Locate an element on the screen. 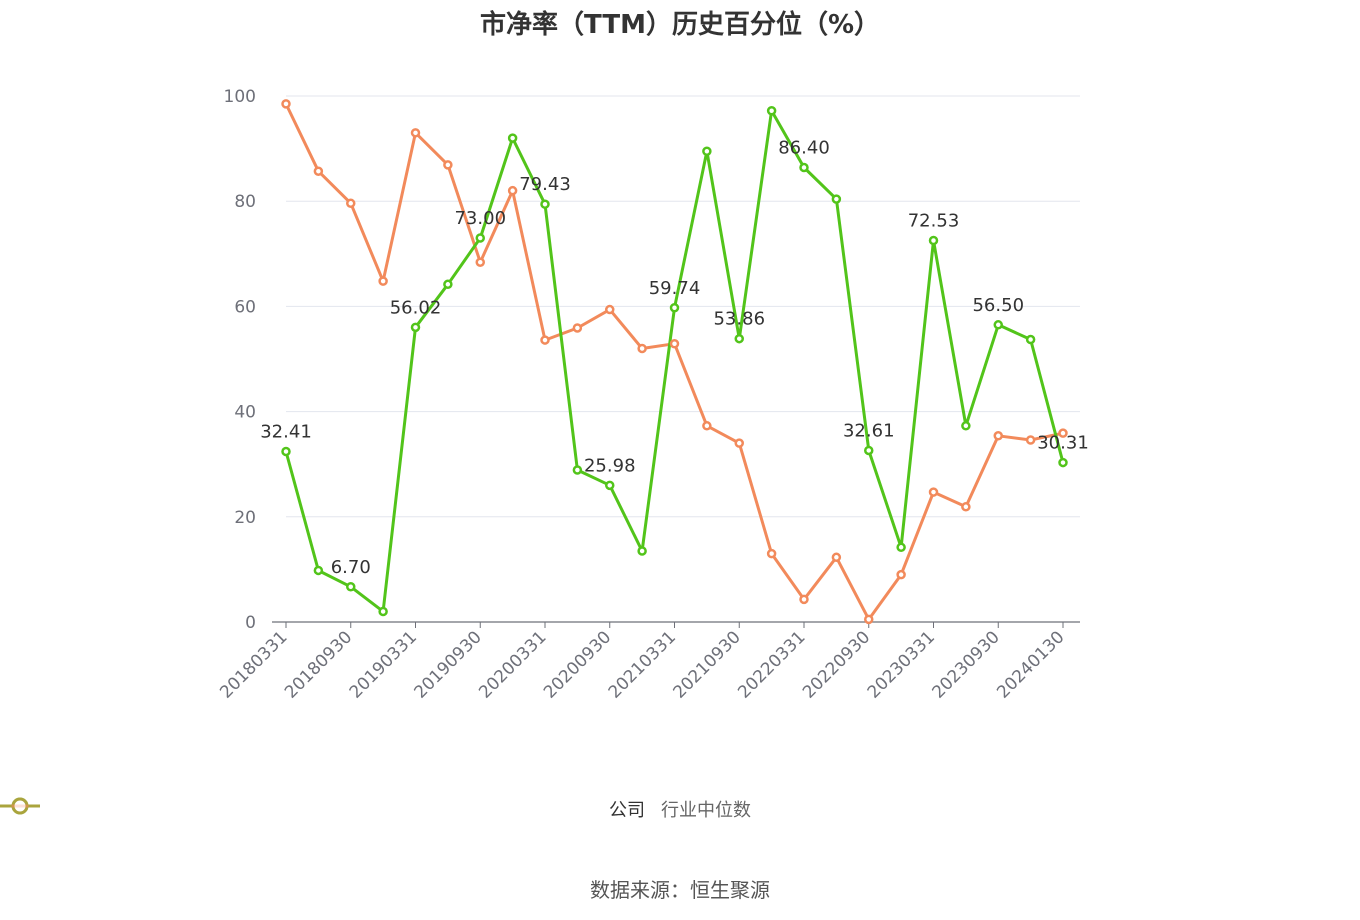 This screenshot has height=920, width=1360. x-tick-label: 20220930 is located at coordinates (836, 664).